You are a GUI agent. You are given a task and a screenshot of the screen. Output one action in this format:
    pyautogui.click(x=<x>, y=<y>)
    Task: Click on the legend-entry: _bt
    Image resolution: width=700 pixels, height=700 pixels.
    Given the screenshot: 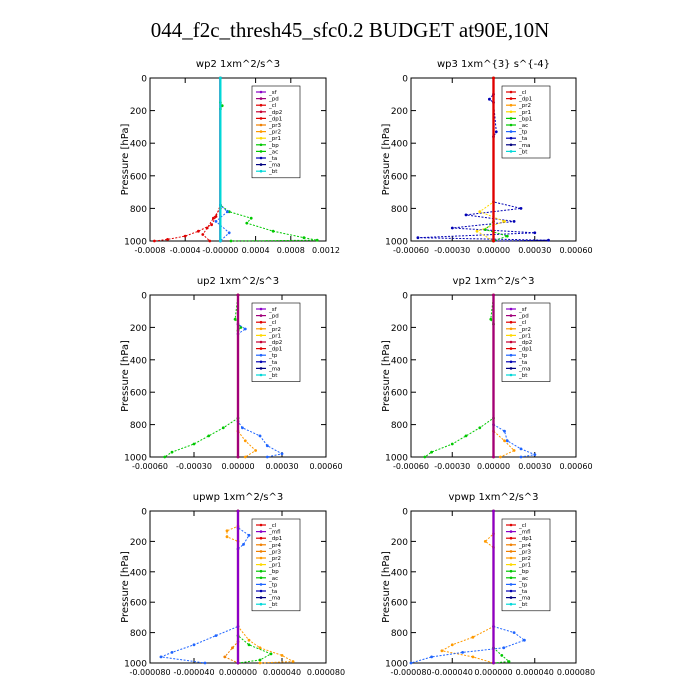 What is the action you would take?
    pyautogui.click(x=523, y=605)
    